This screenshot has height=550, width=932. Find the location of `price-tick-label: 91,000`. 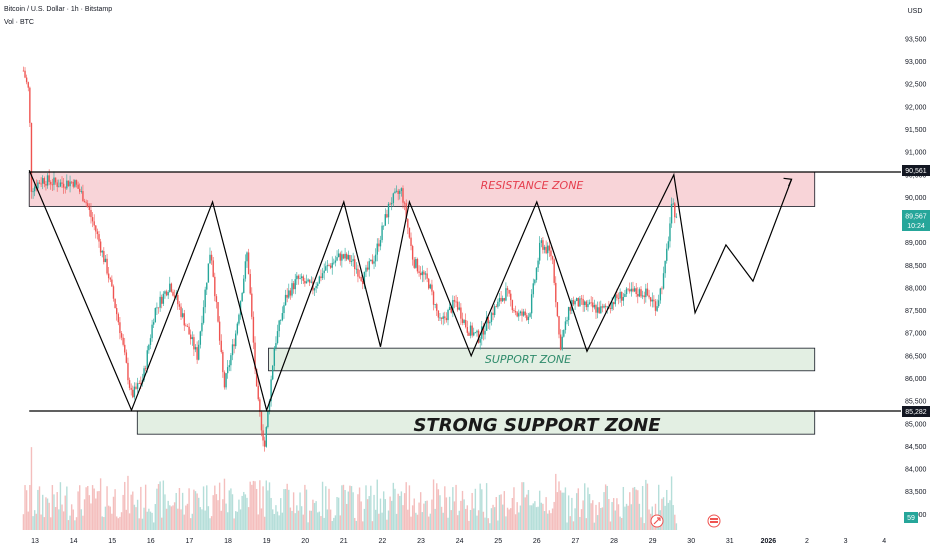

price-tick-label: 91,000 is located at coordinates (916, 153).